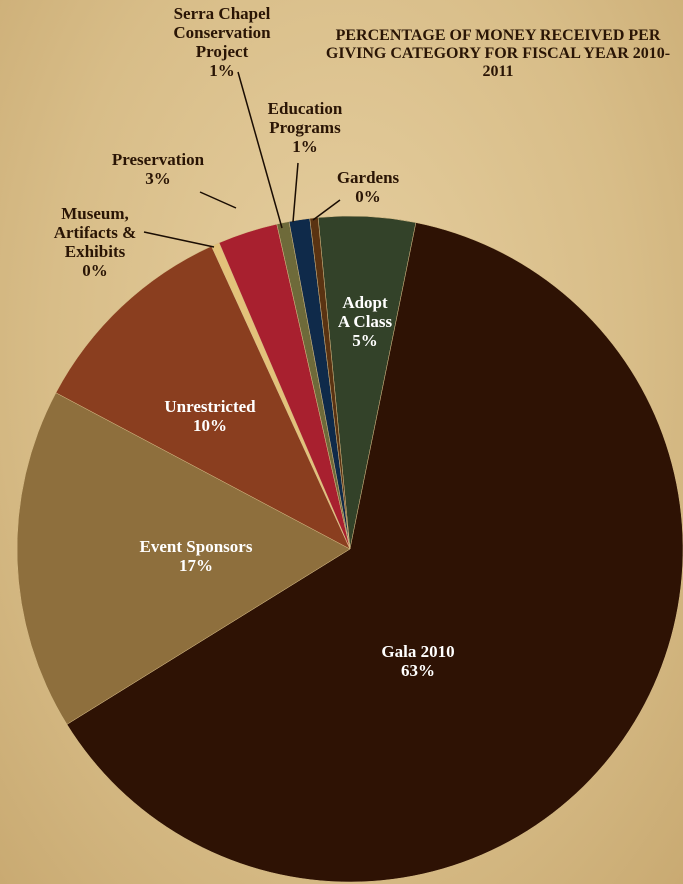 The image size is (683, 884). I want to click on slice-label: Preservation 3%, so click(158, 169).